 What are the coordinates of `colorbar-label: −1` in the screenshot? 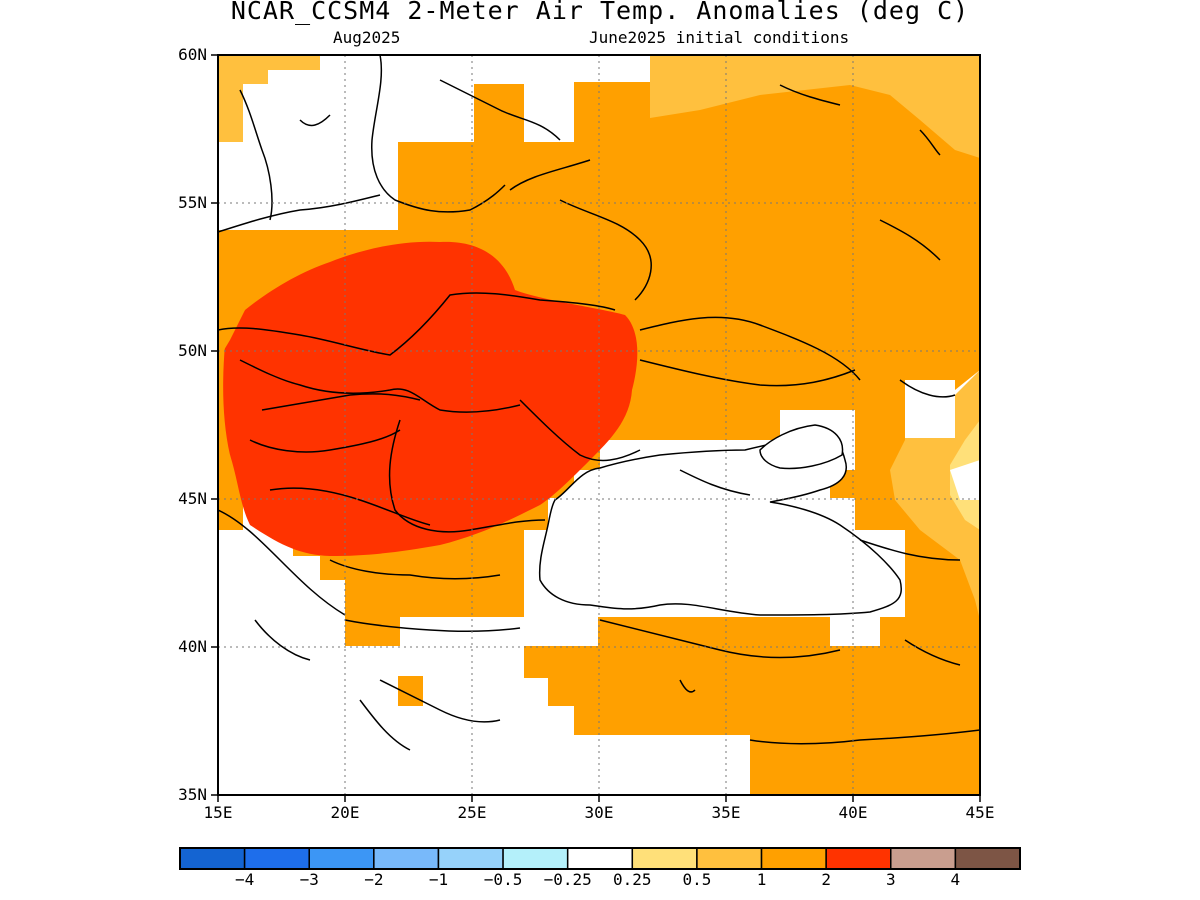 It's located at (438, 879).